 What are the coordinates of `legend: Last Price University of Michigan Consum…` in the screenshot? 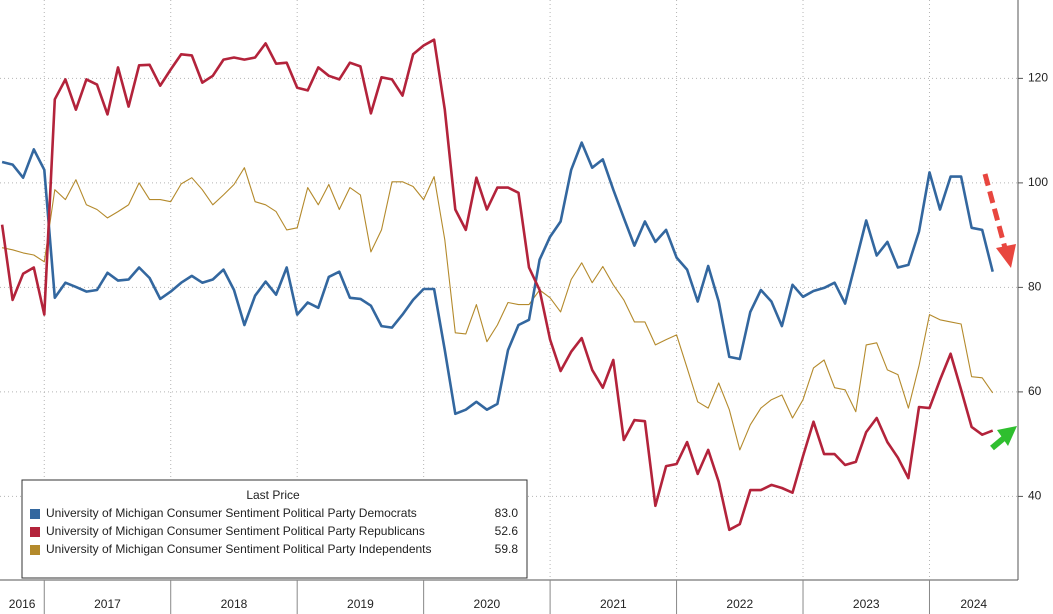 It's located at (274, 529).